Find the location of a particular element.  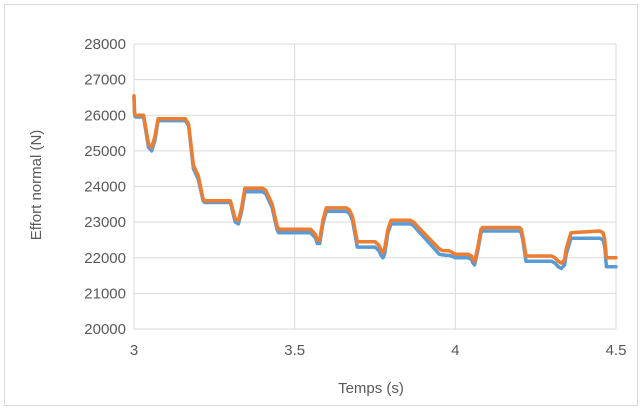

y-tick-label: 22000 is located at coordinates (105, 258).